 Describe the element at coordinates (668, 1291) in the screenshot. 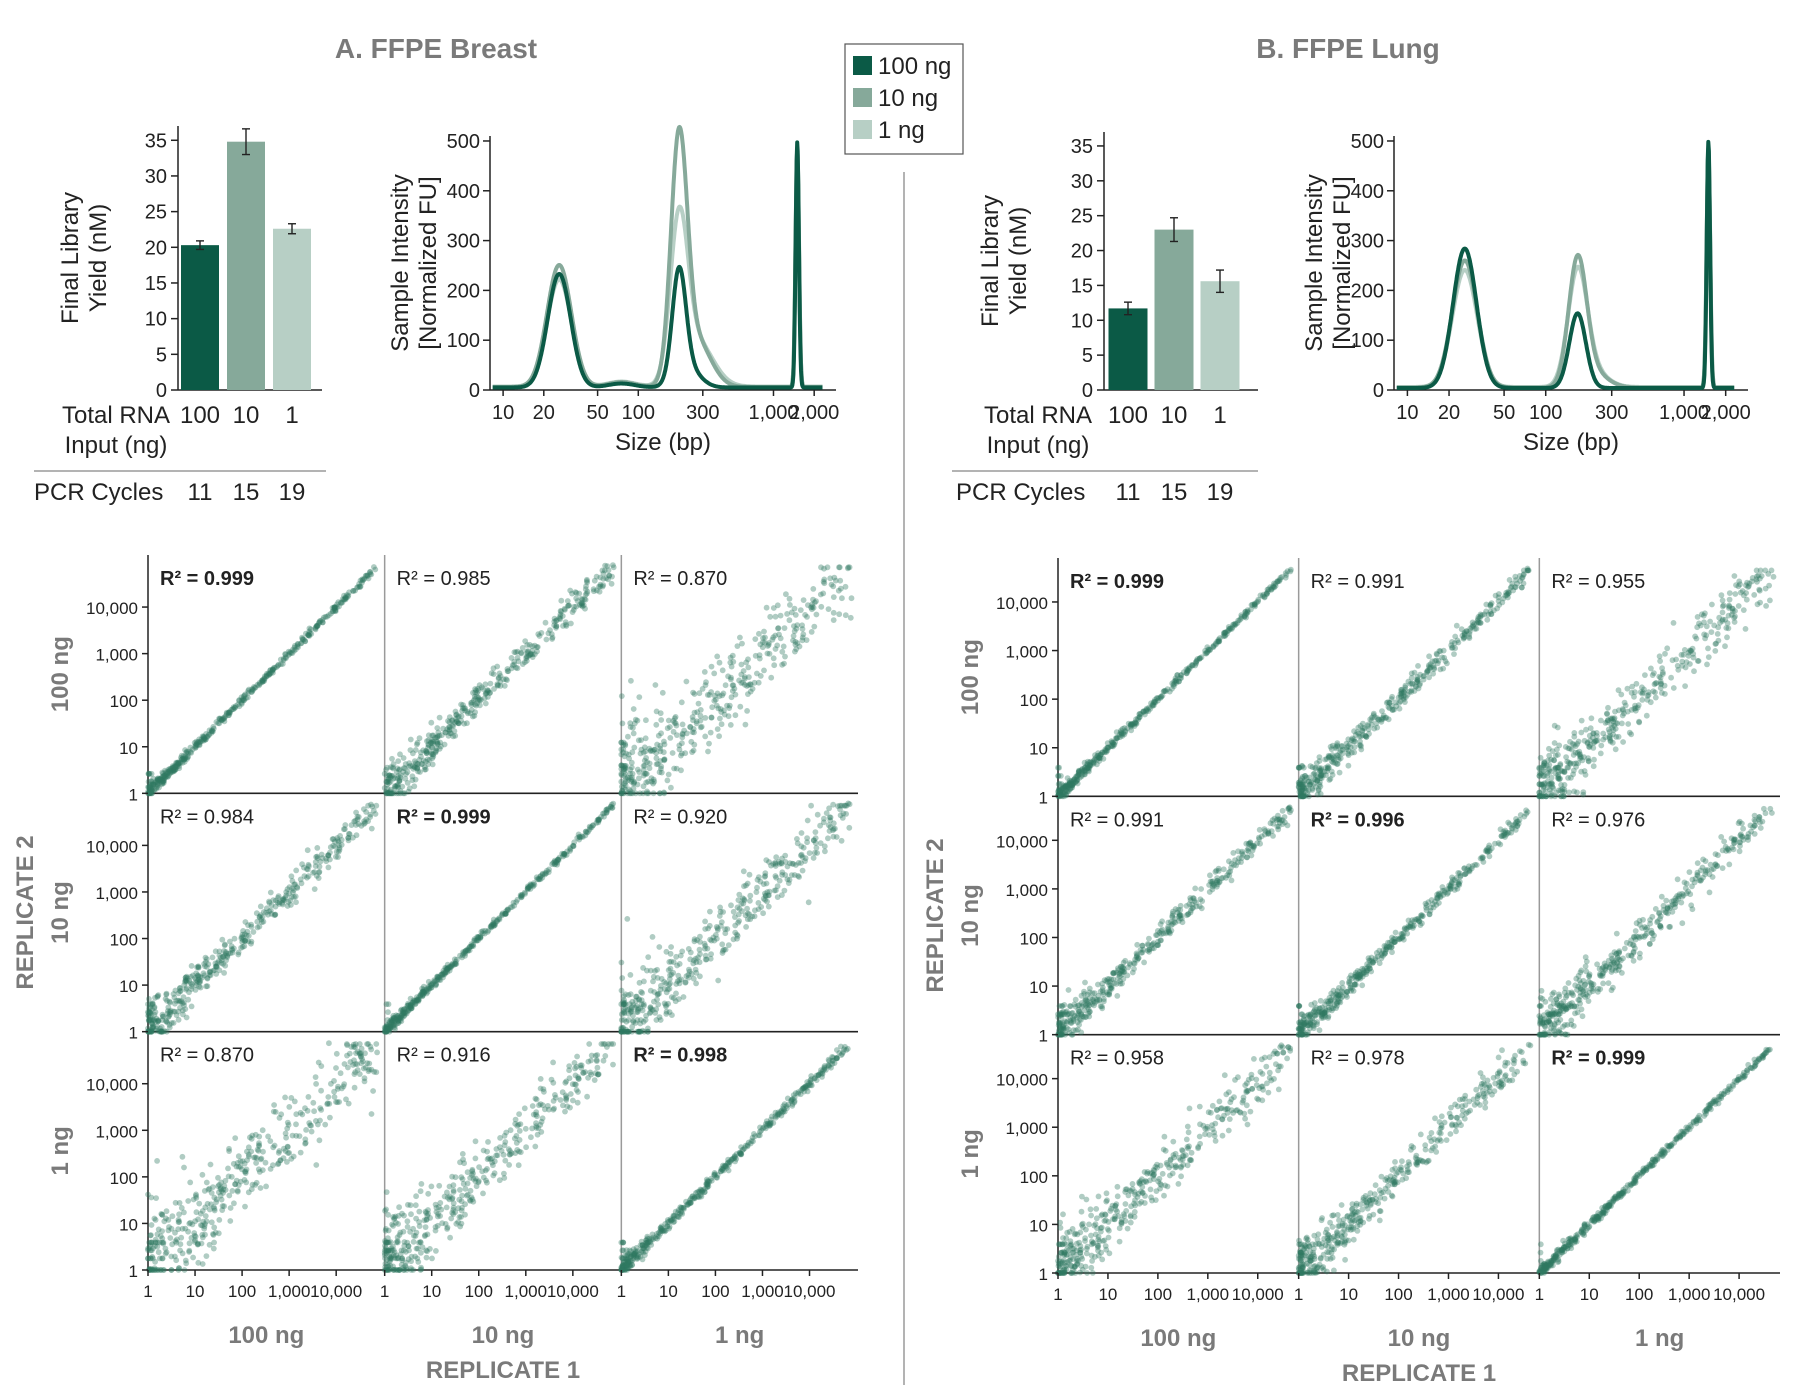

I see `matrix-x-tick-label-a: 10` at that location.